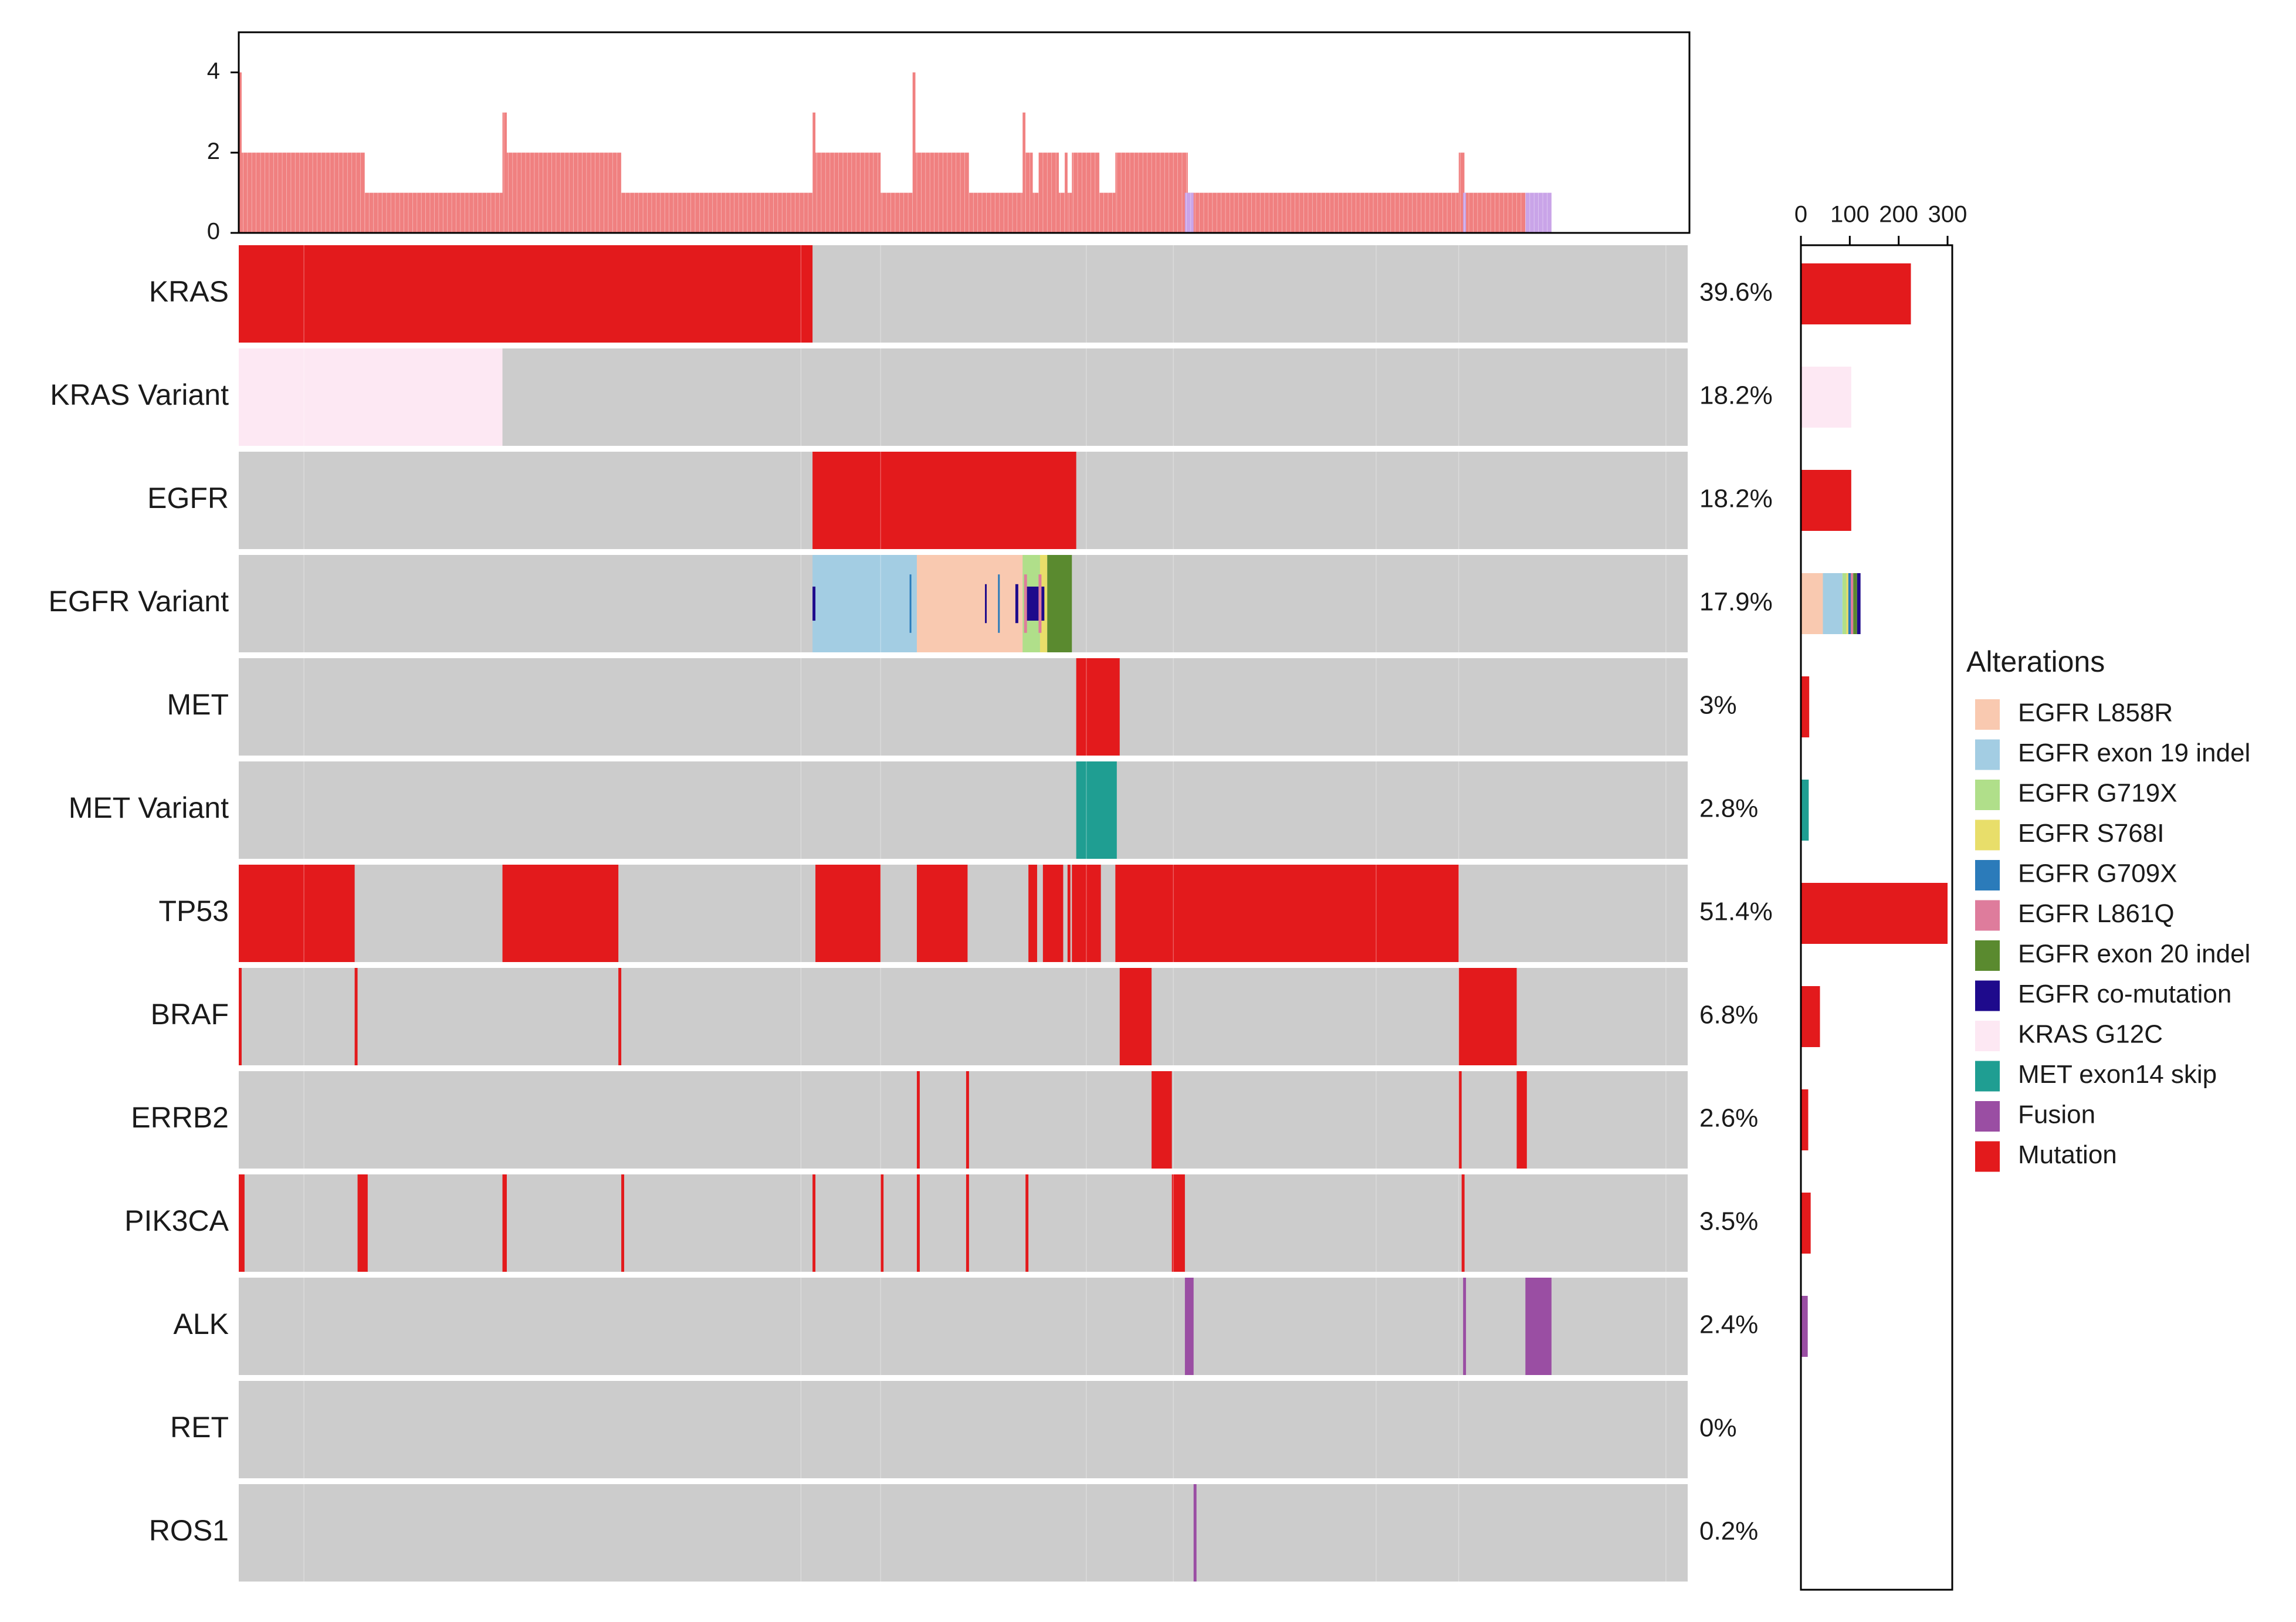  What do you see at coordinates (189, 291) in the screenshot?
I see `gene-label: KRAS` at bounding box center [189, 291].